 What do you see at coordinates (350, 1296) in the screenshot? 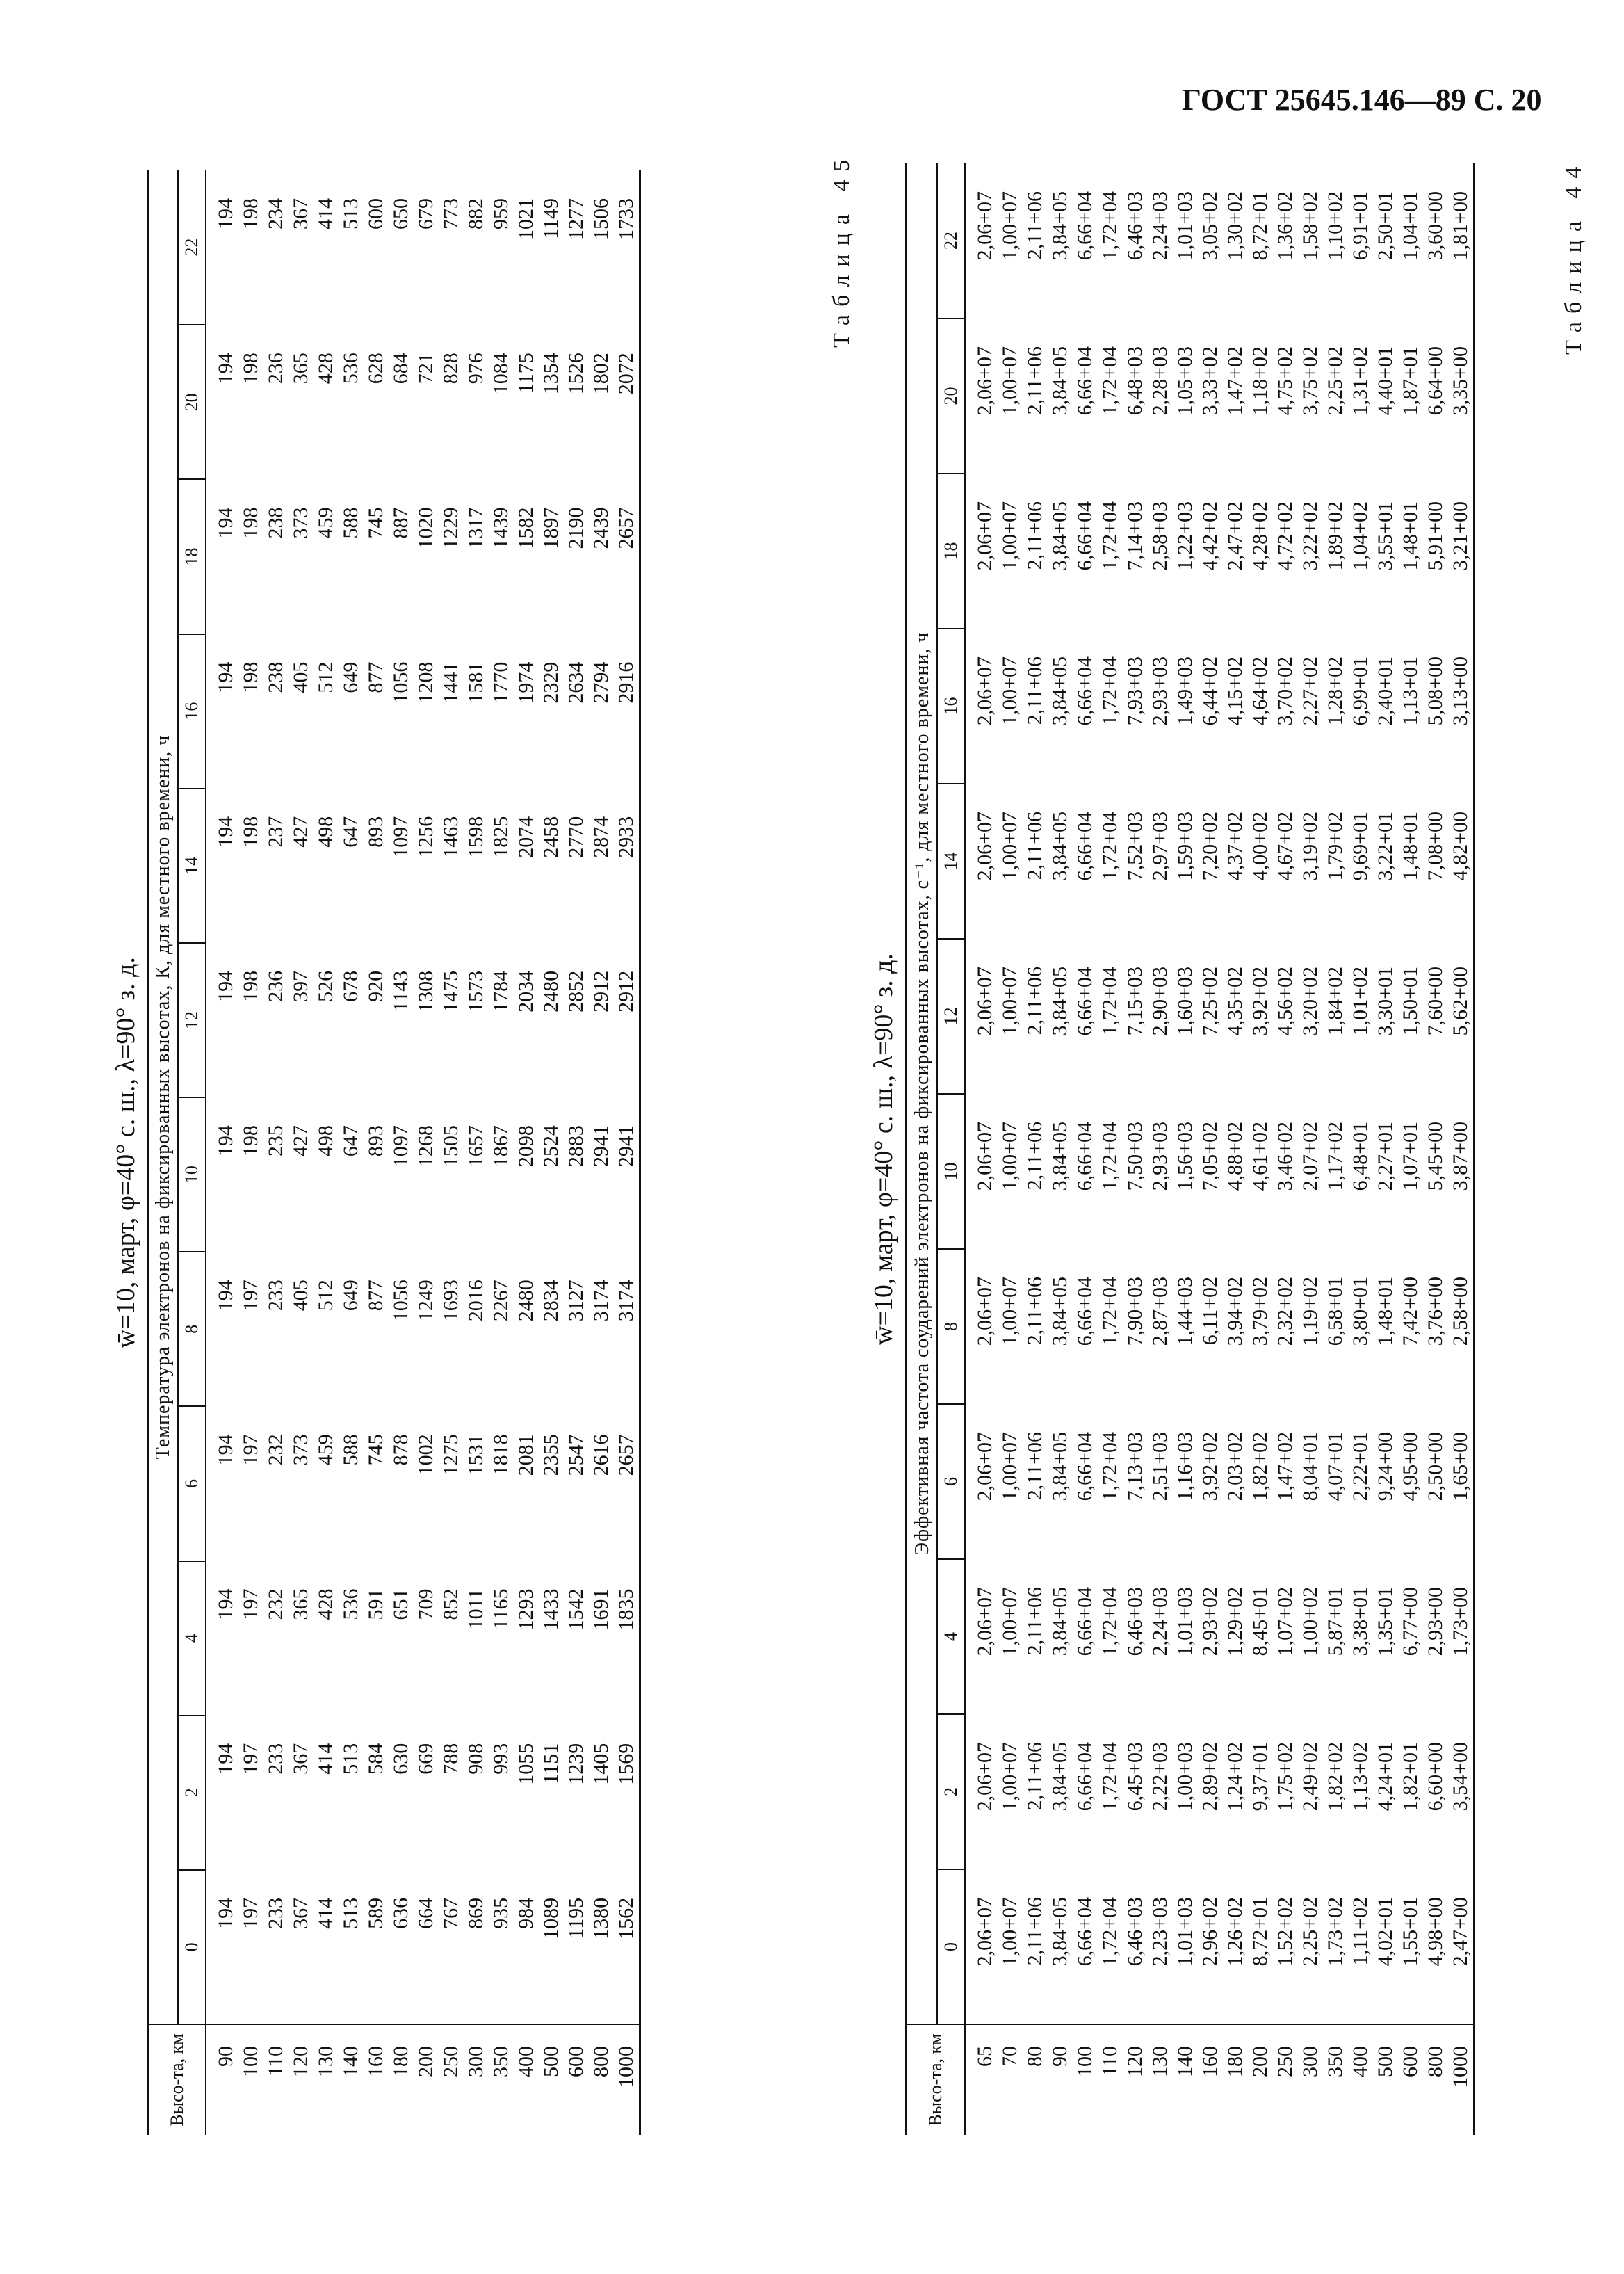
I see `value-cell: 649` at bounding box center [350, 1296].